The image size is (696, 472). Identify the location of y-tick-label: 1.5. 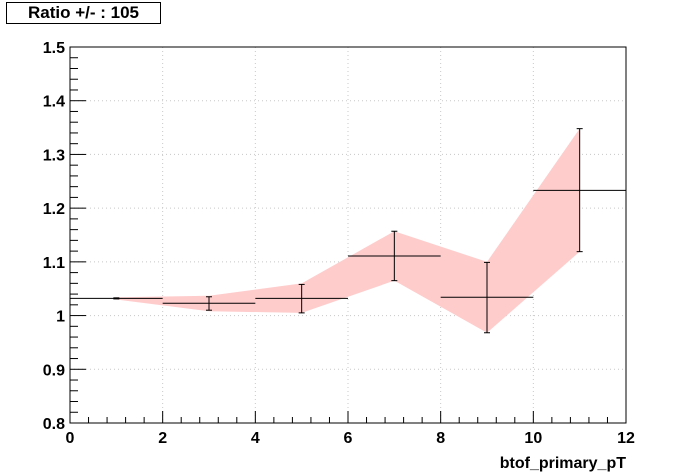
(54, 48).